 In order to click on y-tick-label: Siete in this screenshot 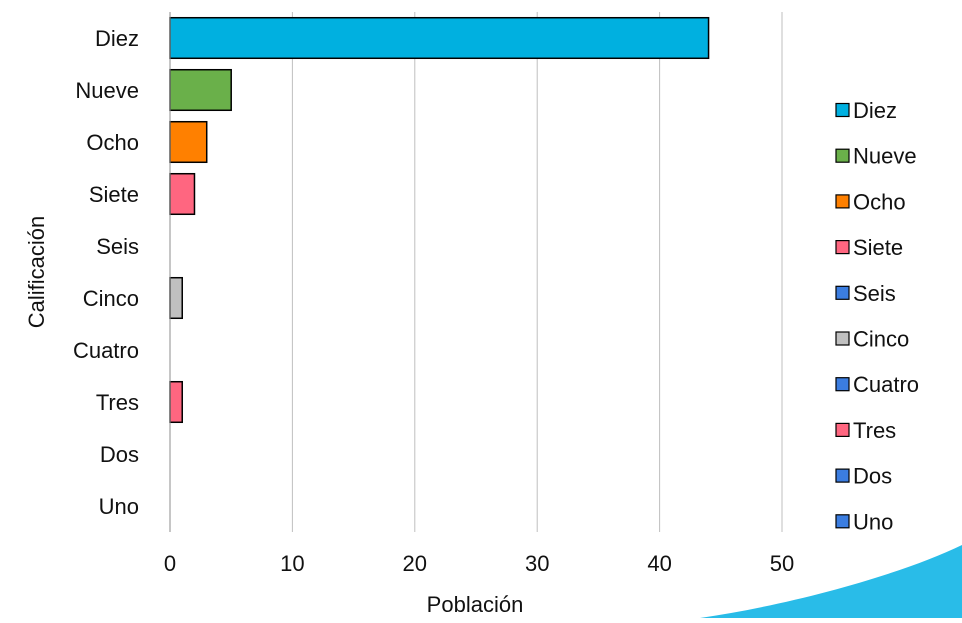, I will do `click(114, 194)`.